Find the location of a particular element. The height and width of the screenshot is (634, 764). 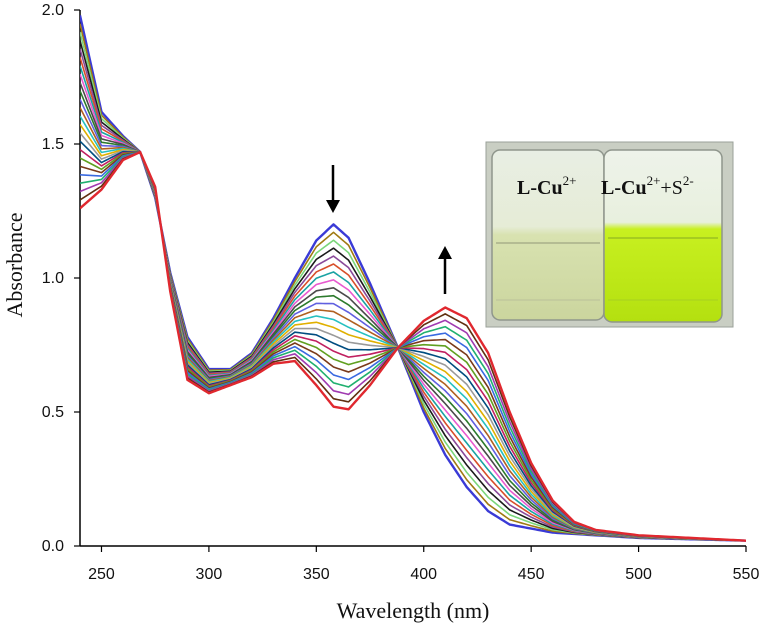

y-tick-label: 2.0 is located at coordinates (53, 10).